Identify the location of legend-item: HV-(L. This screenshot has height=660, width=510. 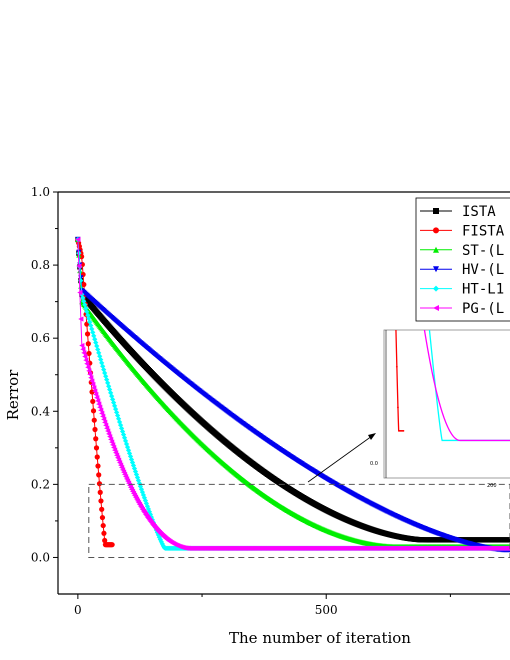
(462, 270).